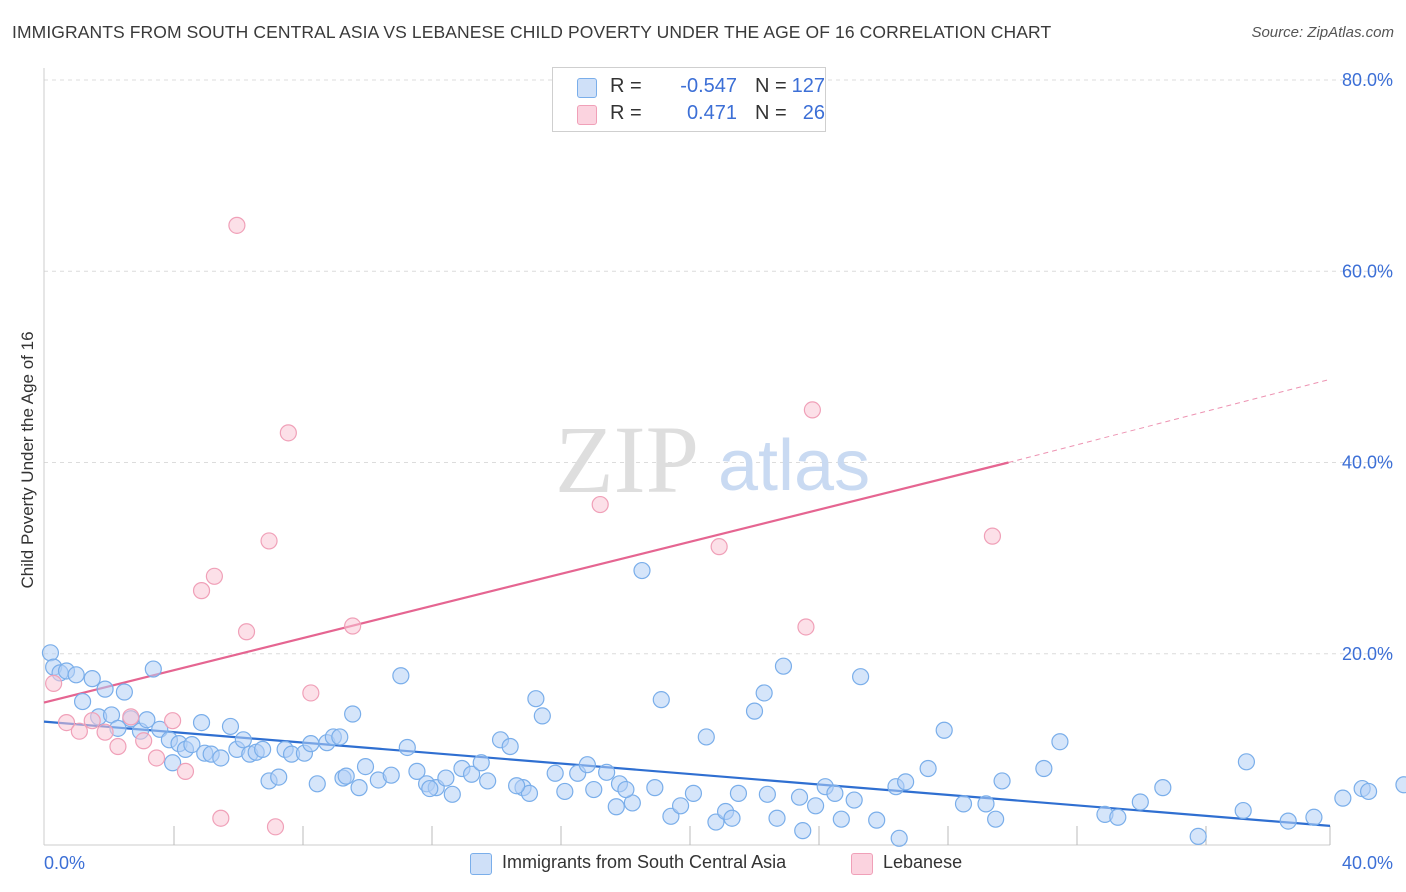 The height and width of the screenshot is (892, 1406). Describe the element at coordinates (712, 459) in the screenshot. I see `watermark: ZIP atlas` at that location.